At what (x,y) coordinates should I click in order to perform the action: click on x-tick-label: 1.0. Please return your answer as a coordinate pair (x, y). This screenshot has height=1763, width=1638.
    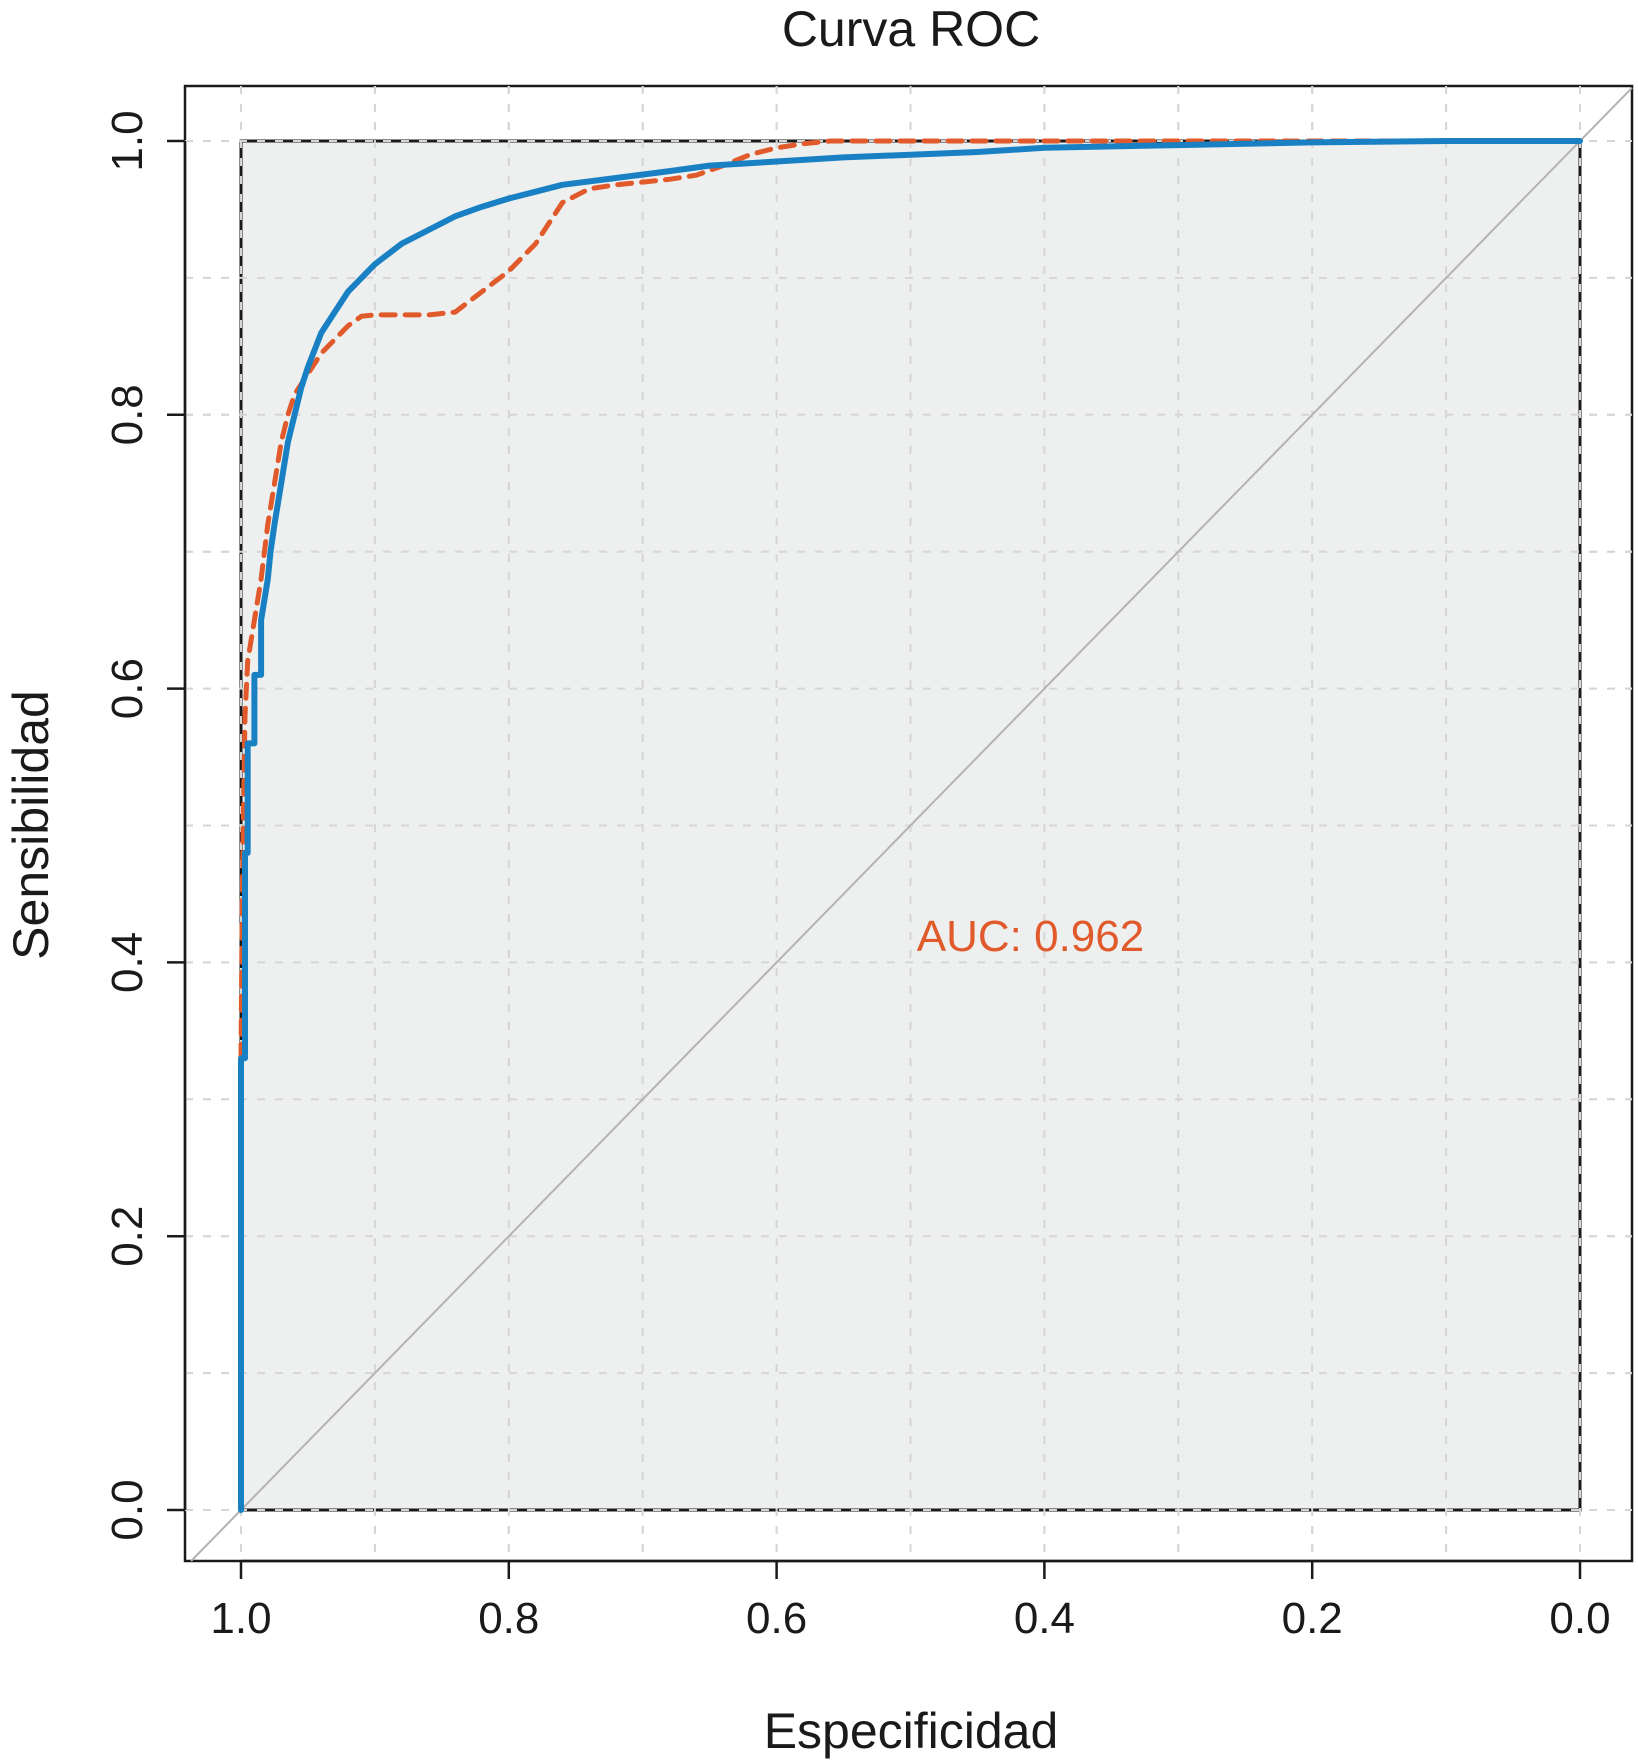
    Looking at the image, I should click on (240, 1618).